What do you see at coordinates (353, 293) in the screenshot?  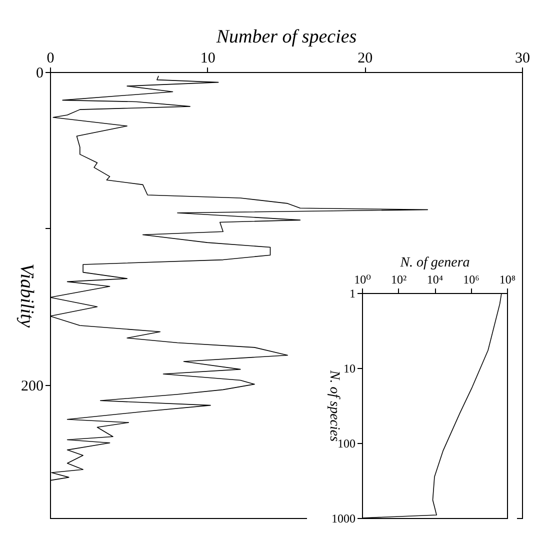 I see `y-tick-label: 1` at bounding box center [353, 293].